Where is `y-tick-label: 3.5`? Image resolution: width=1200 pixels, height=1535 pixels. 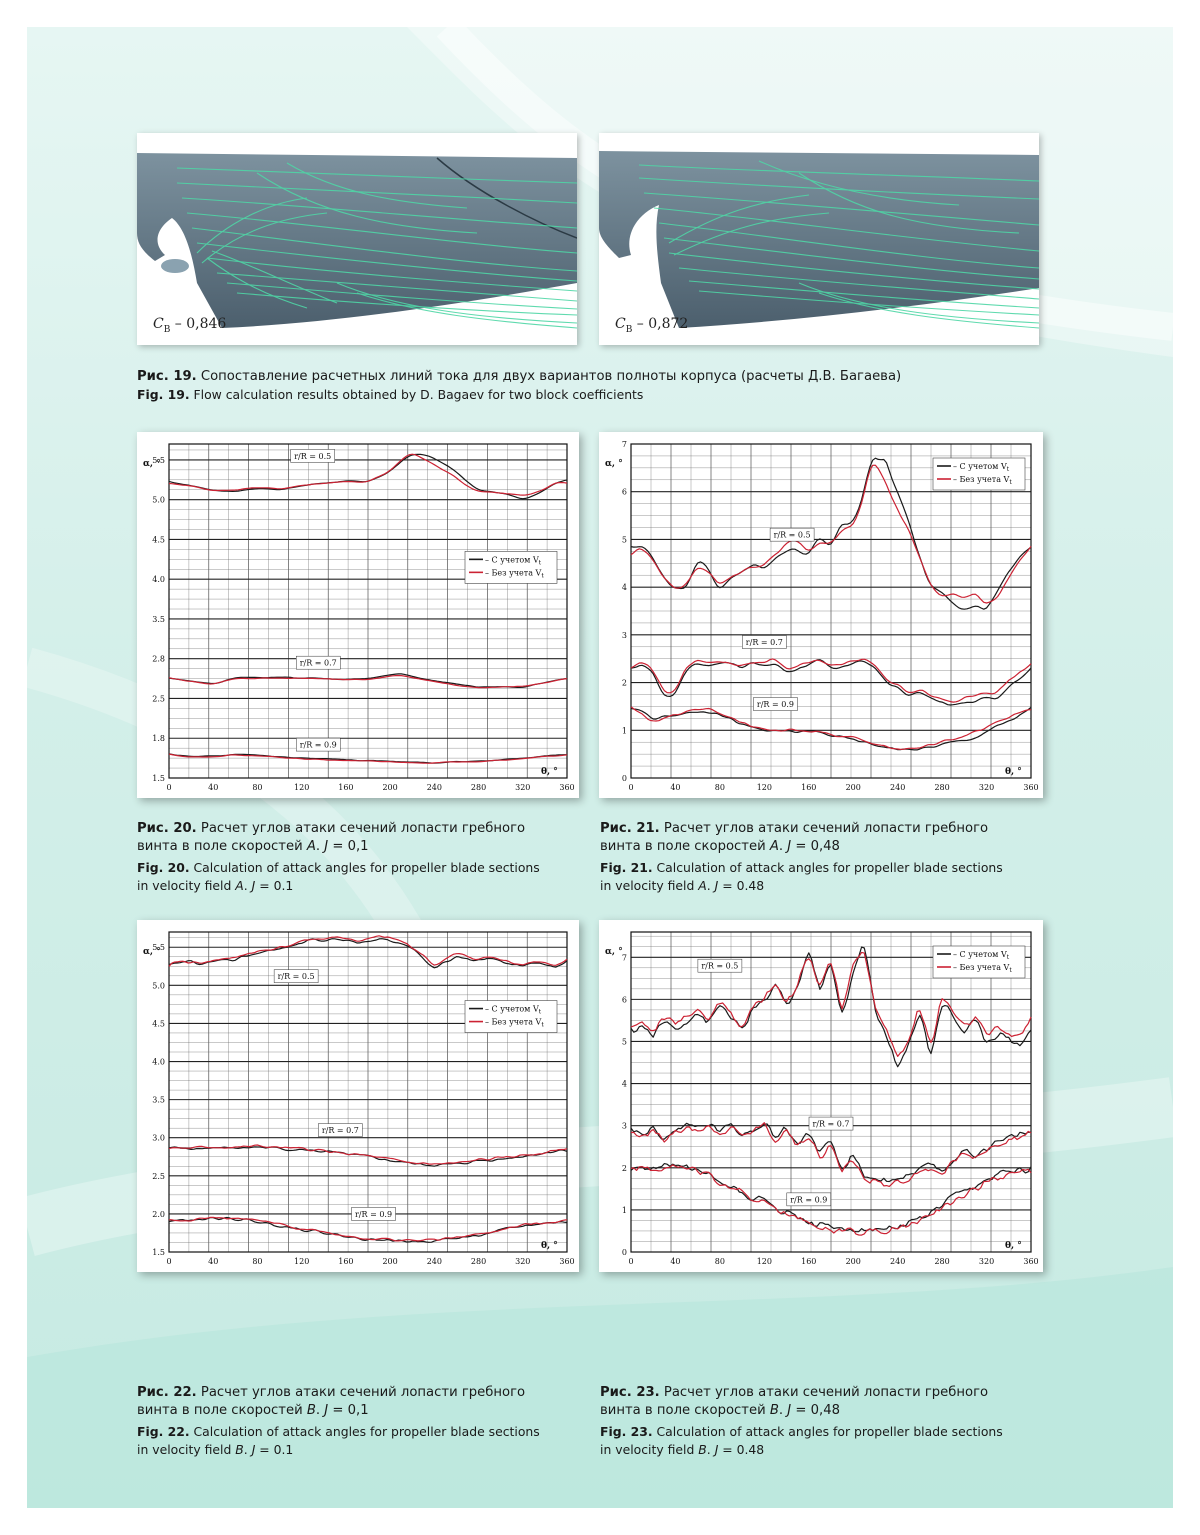
y-tick-label: 3.5 is located at coordinates (158, 1100).